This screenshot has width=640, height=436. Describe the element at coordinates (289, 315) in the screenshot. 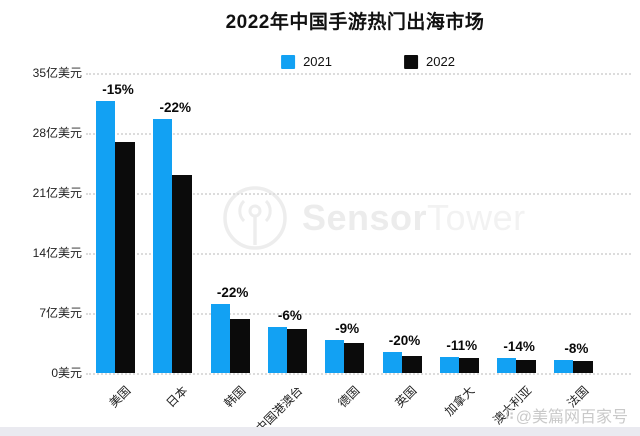

I see `change-label-中国港澳台: -6%` at that location.